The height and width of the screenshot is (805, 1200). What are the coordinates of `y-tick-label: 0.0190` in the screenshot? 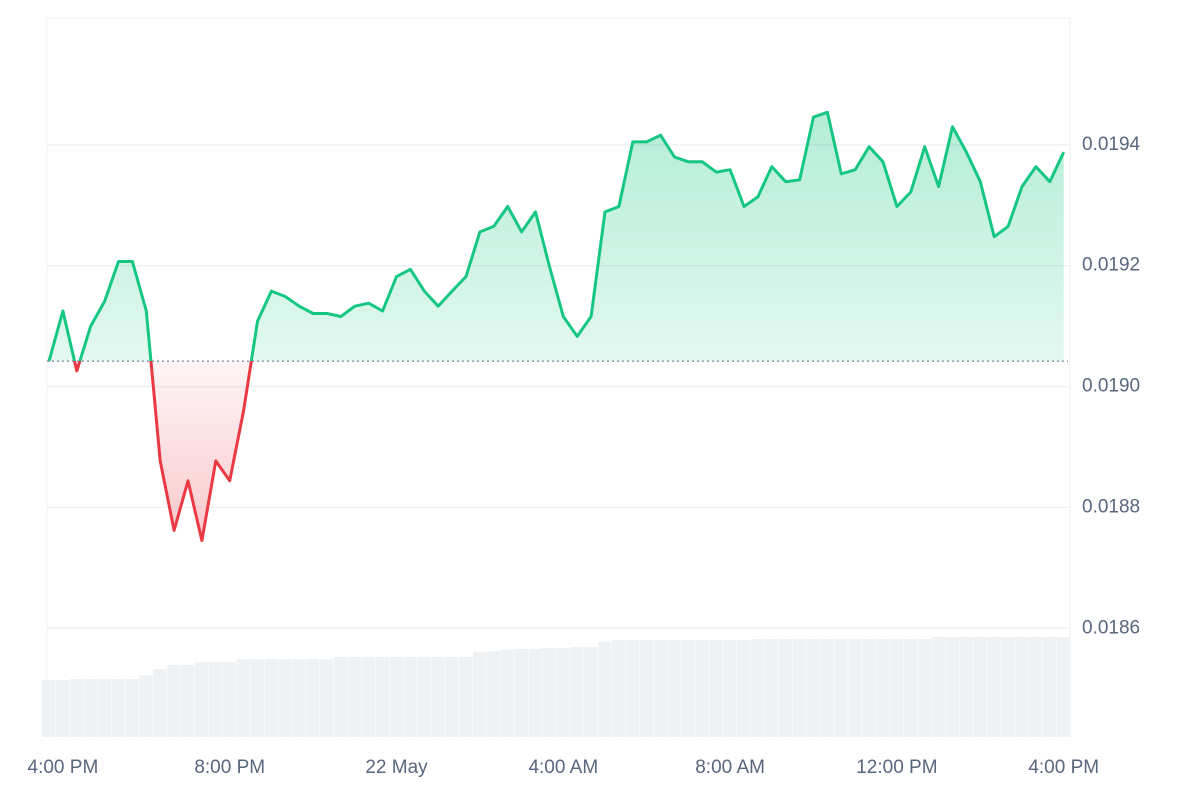 It's located at (1111, 386).